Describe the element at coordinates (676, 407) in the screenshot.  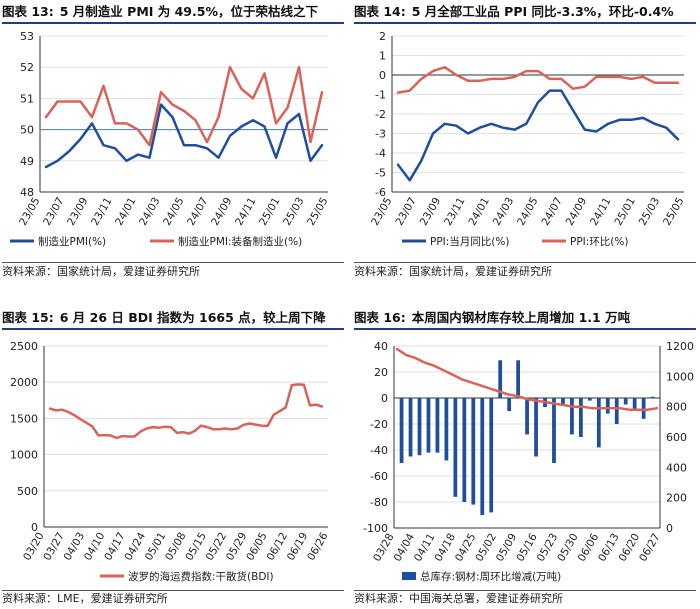
I see `y2-tick-label: 800` at that location.